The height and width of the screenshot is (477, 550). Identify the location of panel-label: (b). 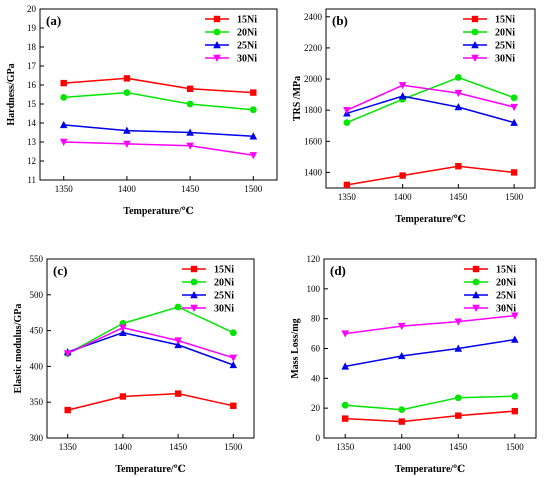
(340, 20).